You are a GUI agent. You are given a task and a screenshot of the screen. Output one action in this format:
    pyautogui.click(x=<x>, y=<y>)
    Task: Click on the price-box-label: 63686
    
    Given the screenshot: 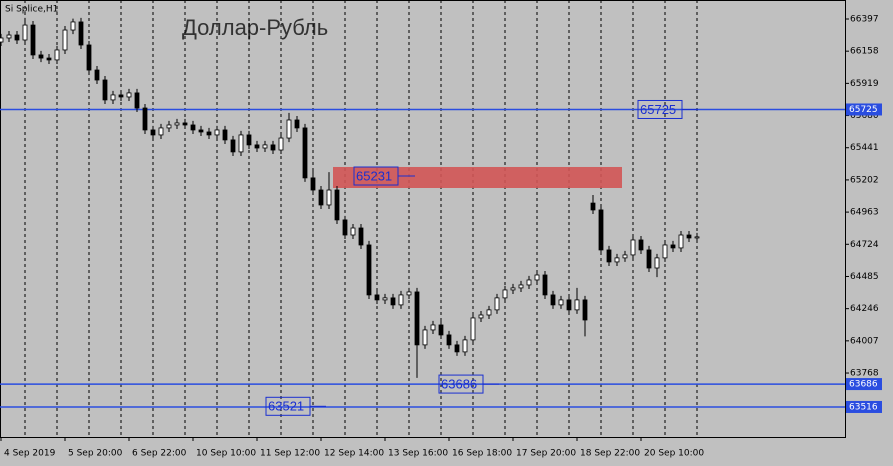 What is the action you would take?
    pyautogui.click(x=863, y=385)
    